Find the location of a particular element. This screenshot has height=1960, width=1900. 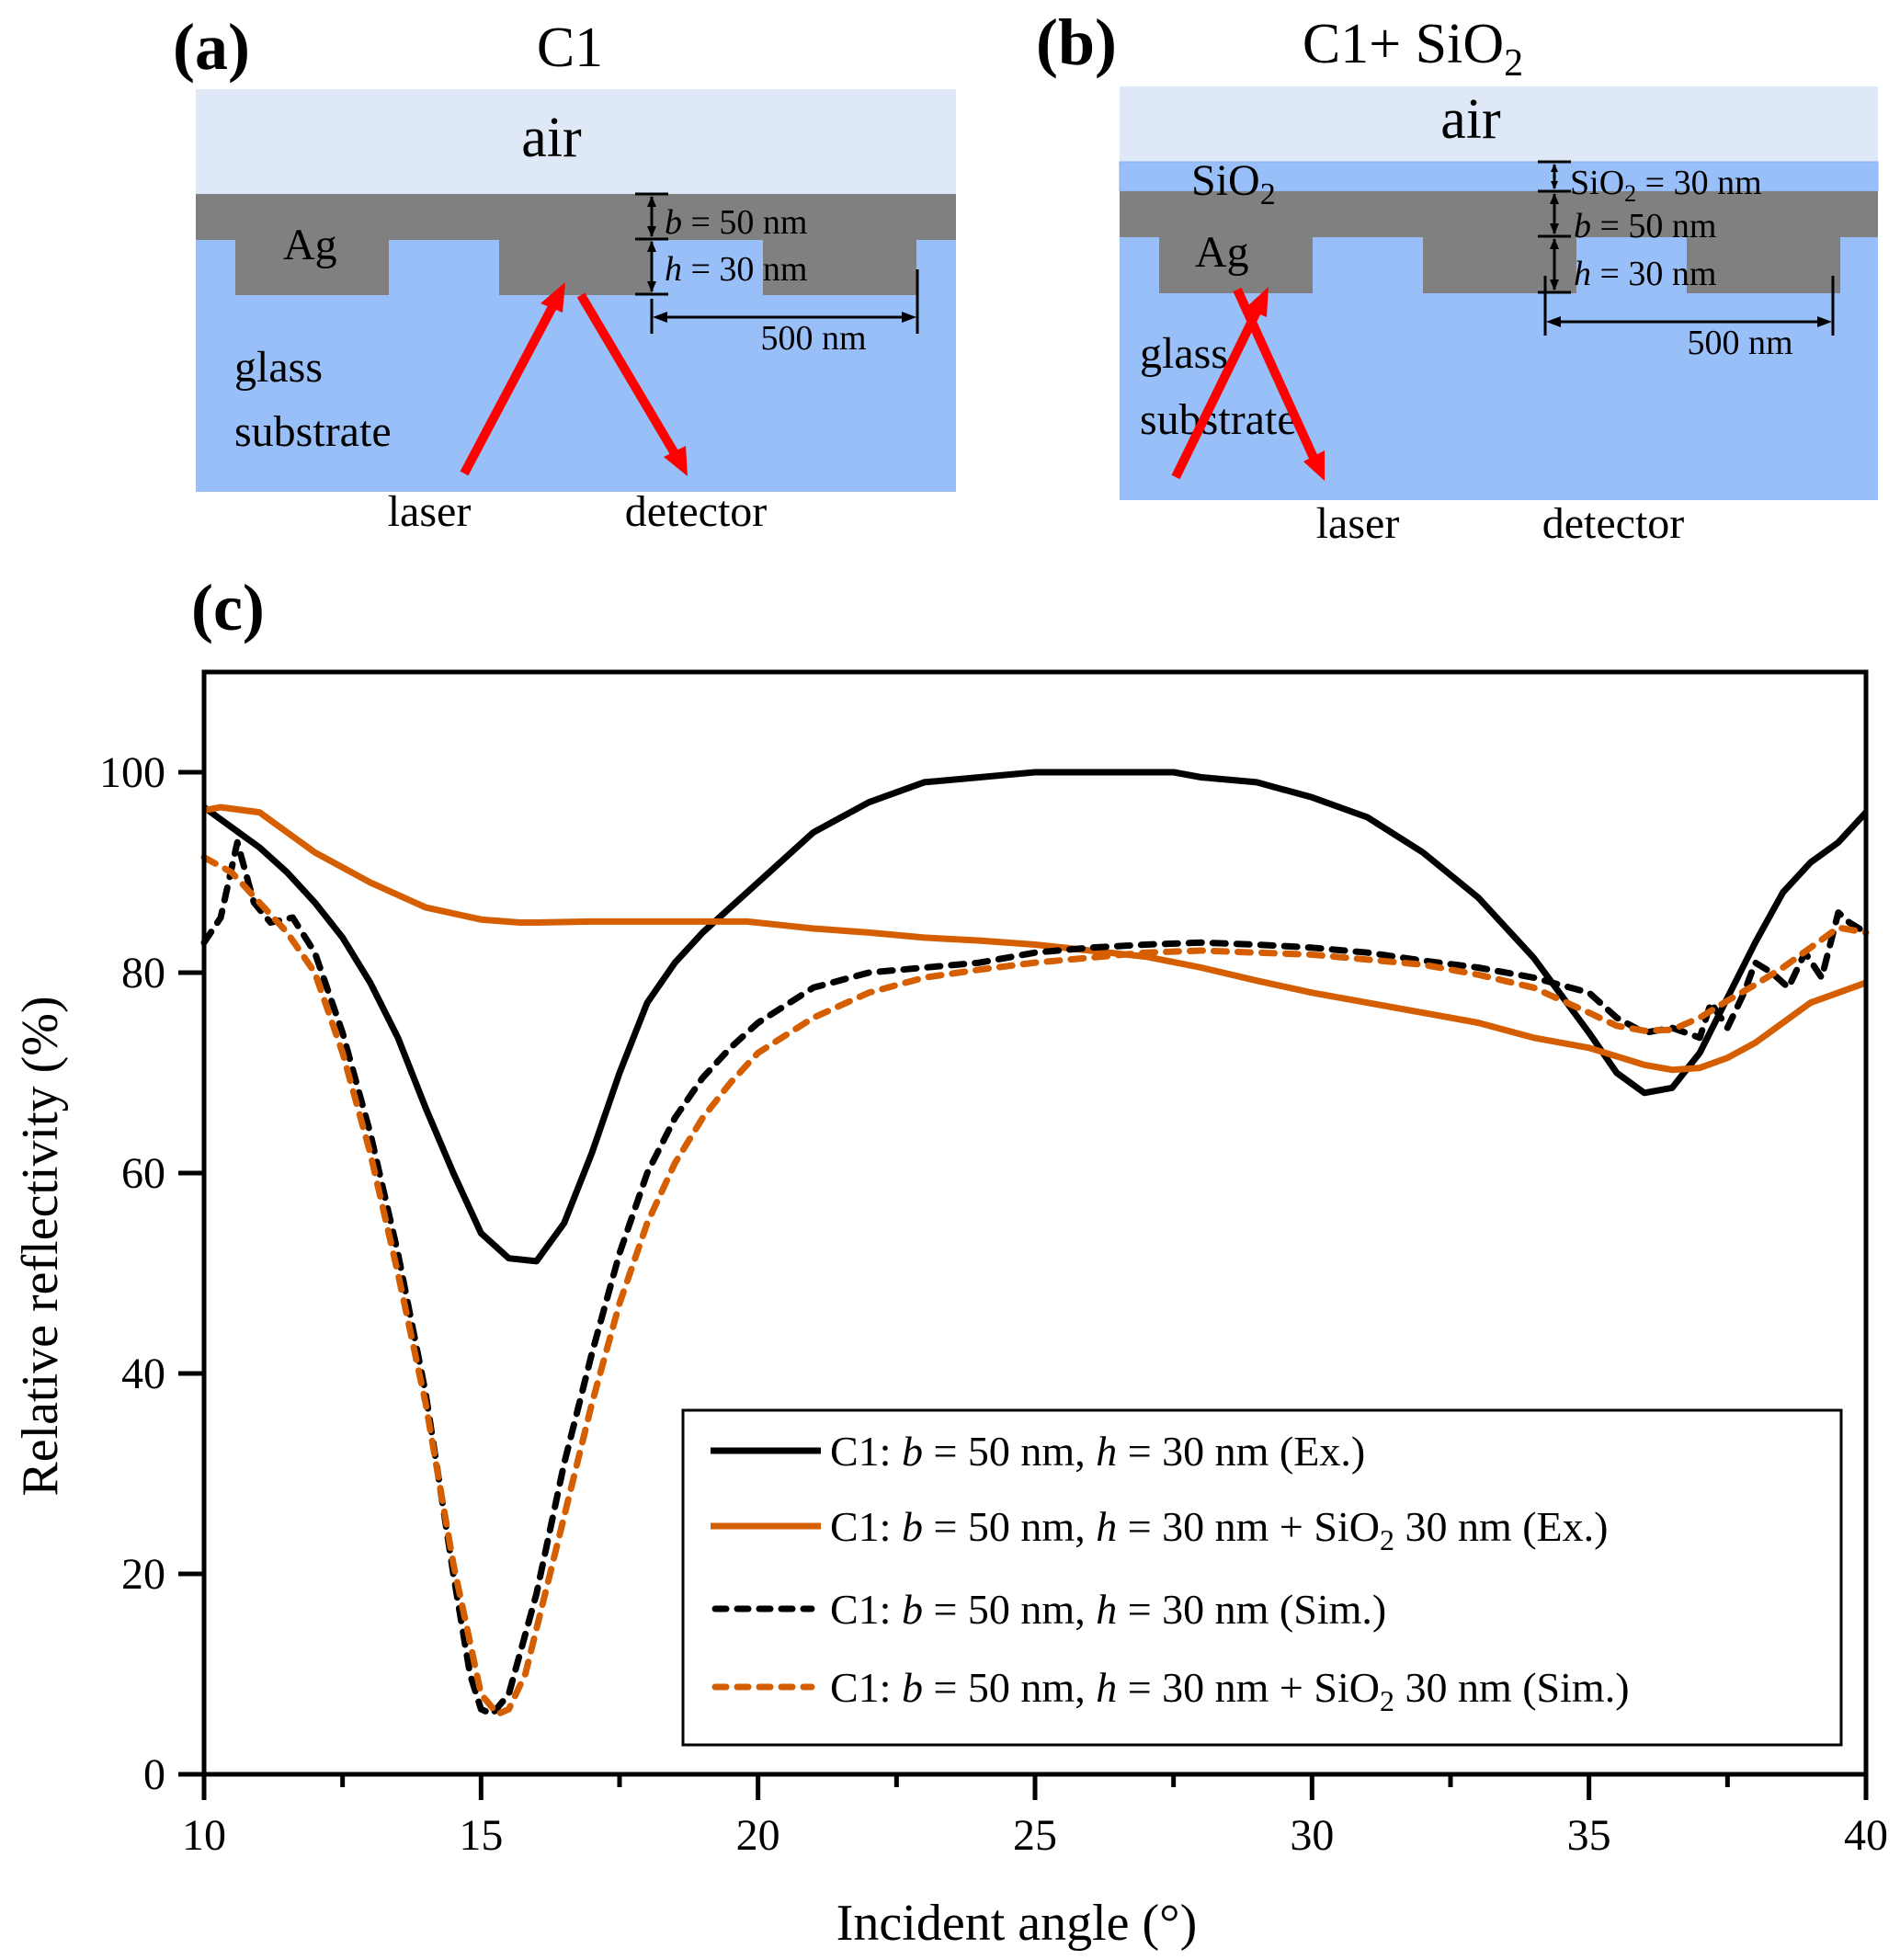

sio2-dim-value: = 30 nm is located at coordinates (1699, 183).